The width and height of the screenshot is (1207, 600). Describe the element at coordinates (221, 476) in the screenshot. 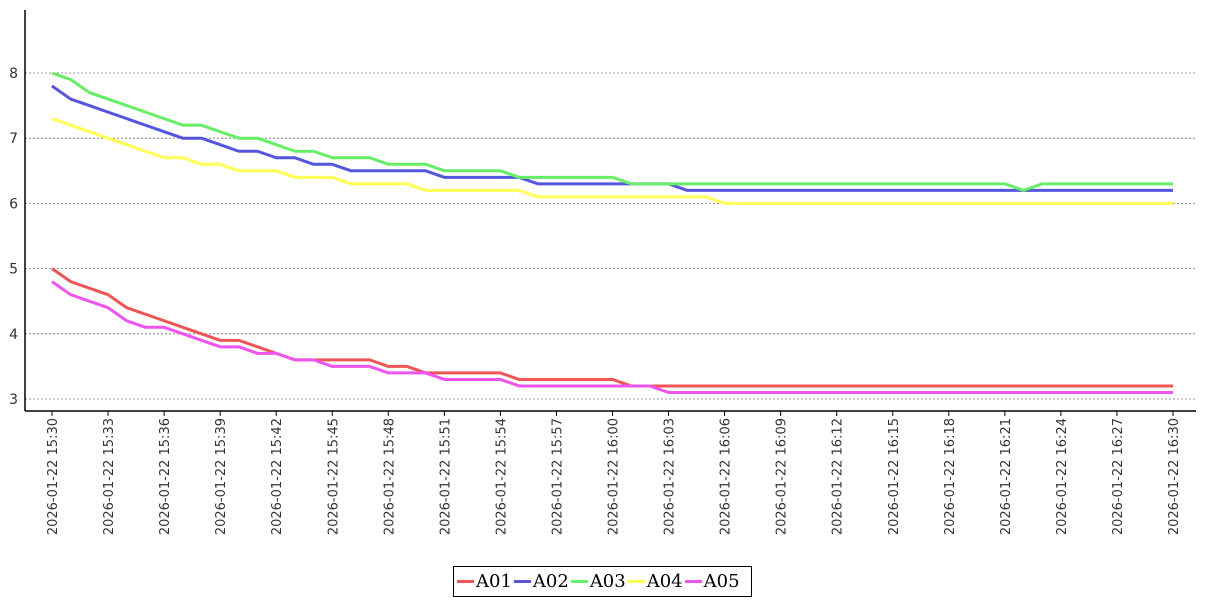

I see `x-tick-label: 2026-01-22 15:39` at that location.